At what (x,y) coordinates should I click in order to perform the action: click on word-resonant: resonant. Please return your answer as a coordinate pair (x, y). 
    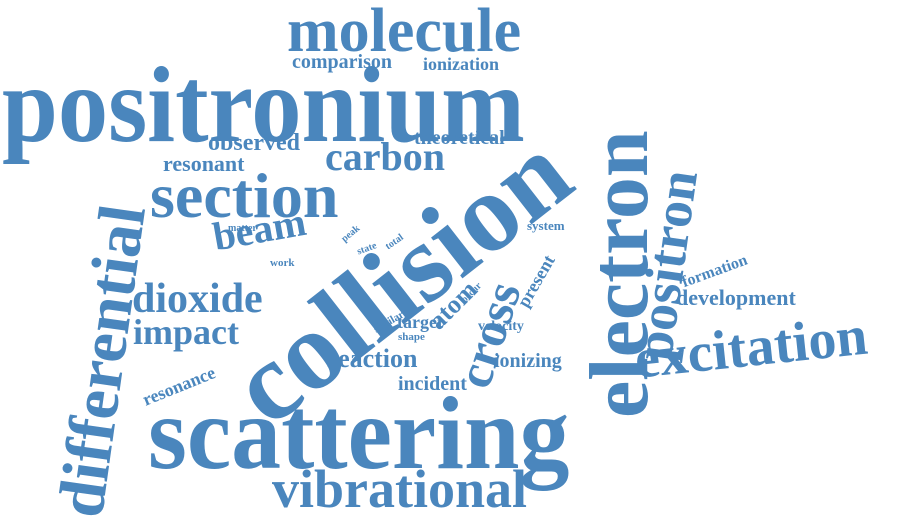
    Looking at the image, I should click on (204, 163).